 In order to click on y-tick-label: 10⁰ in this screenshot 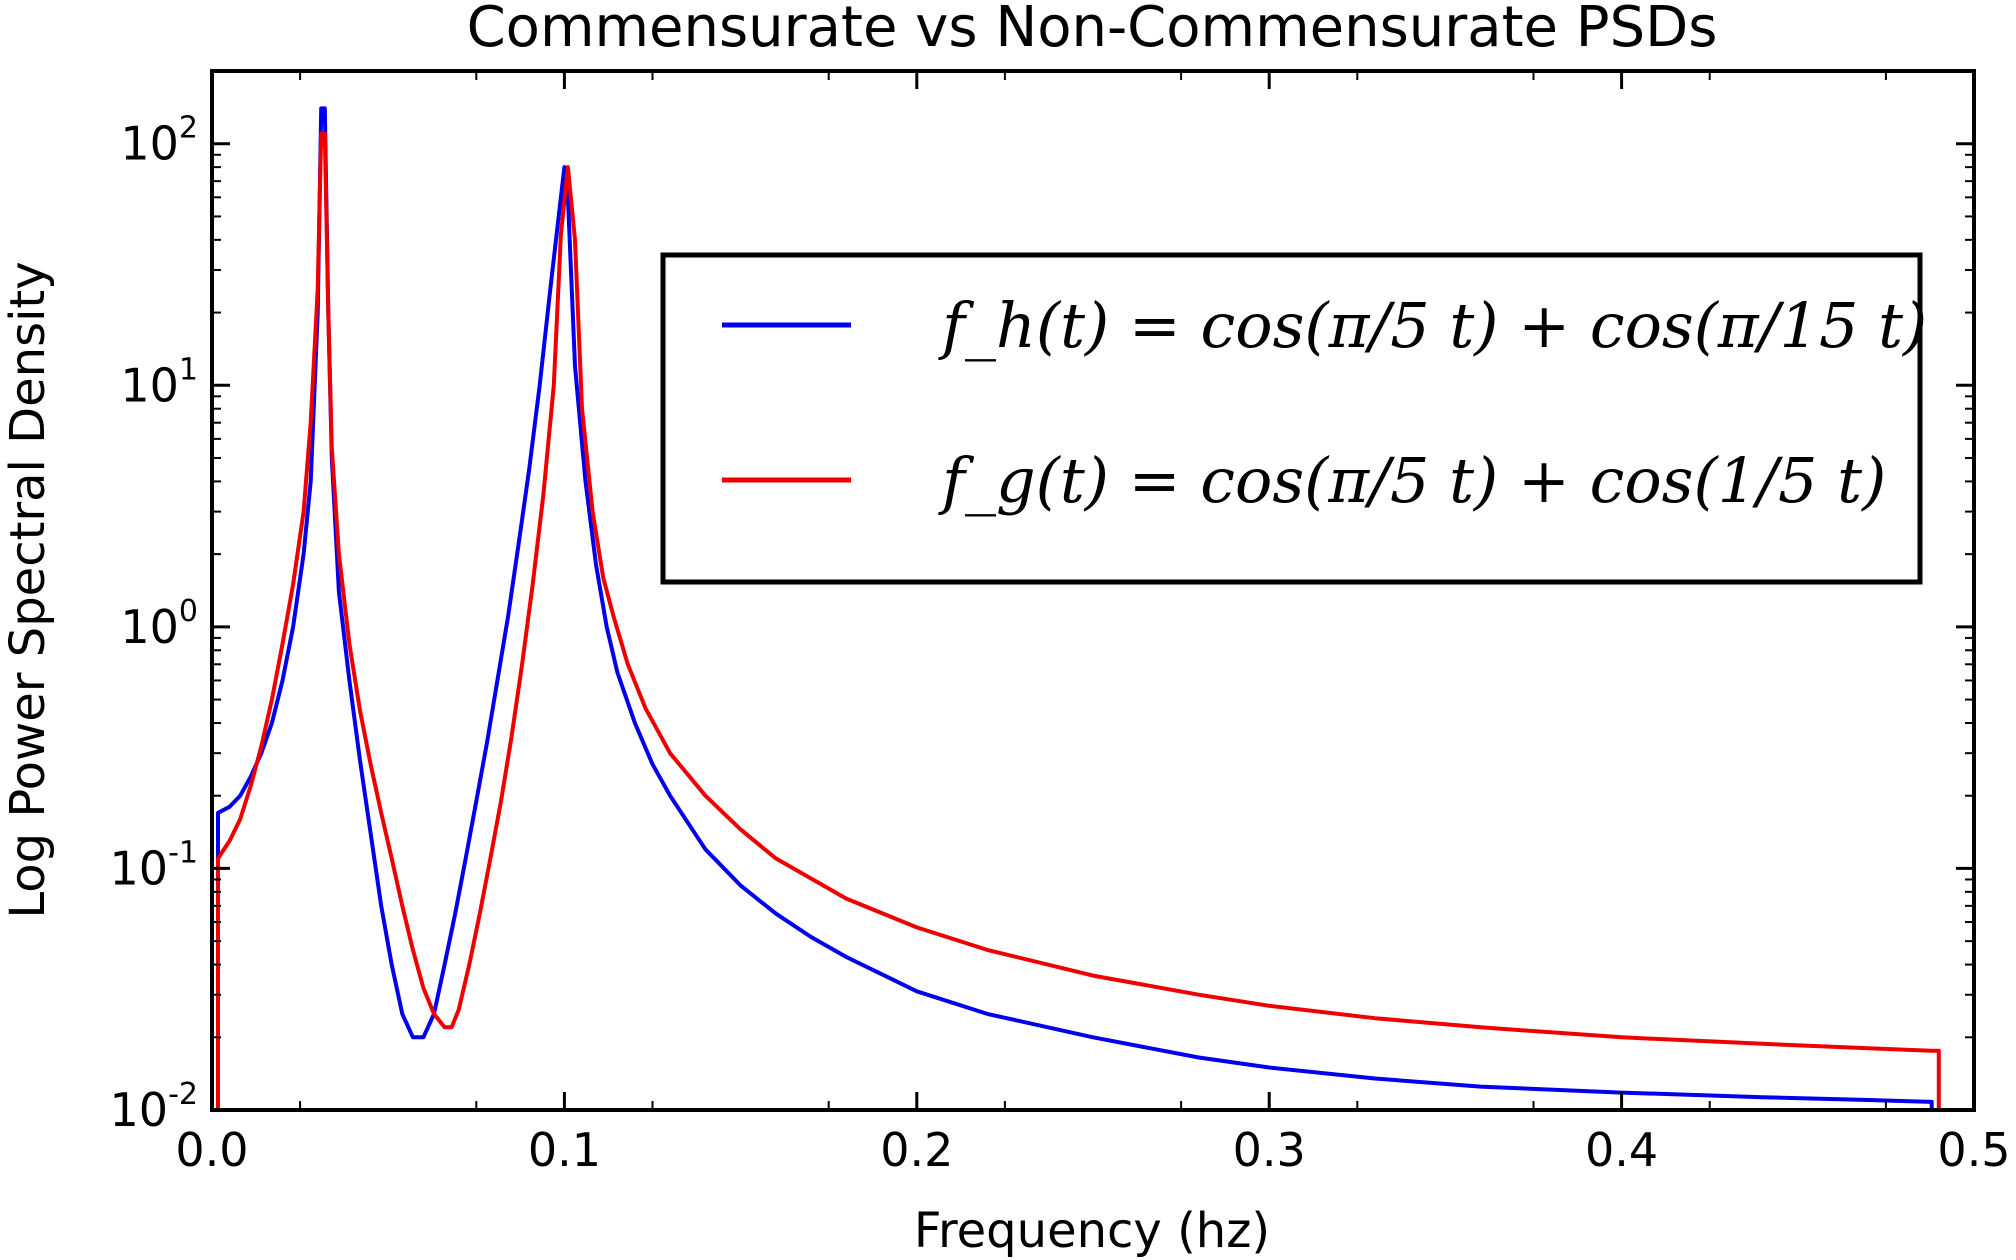, I will do `click(159, 624)`.